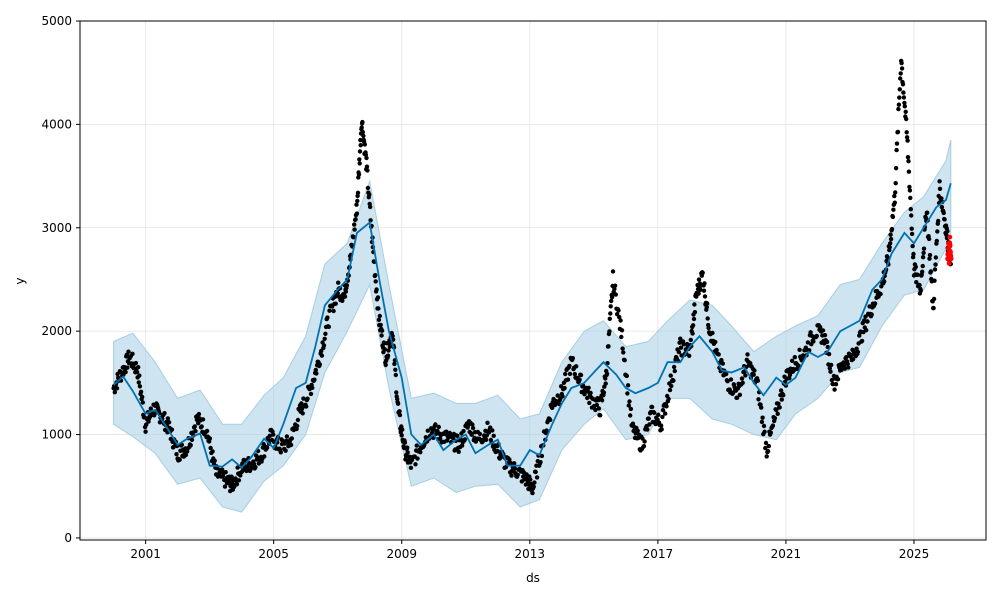  Describe the element at coordinates (529, 550) in the screenshot. I see `x-axis-ticks: 2001 2005 2009 2013 2017 2021 2025` at that location.